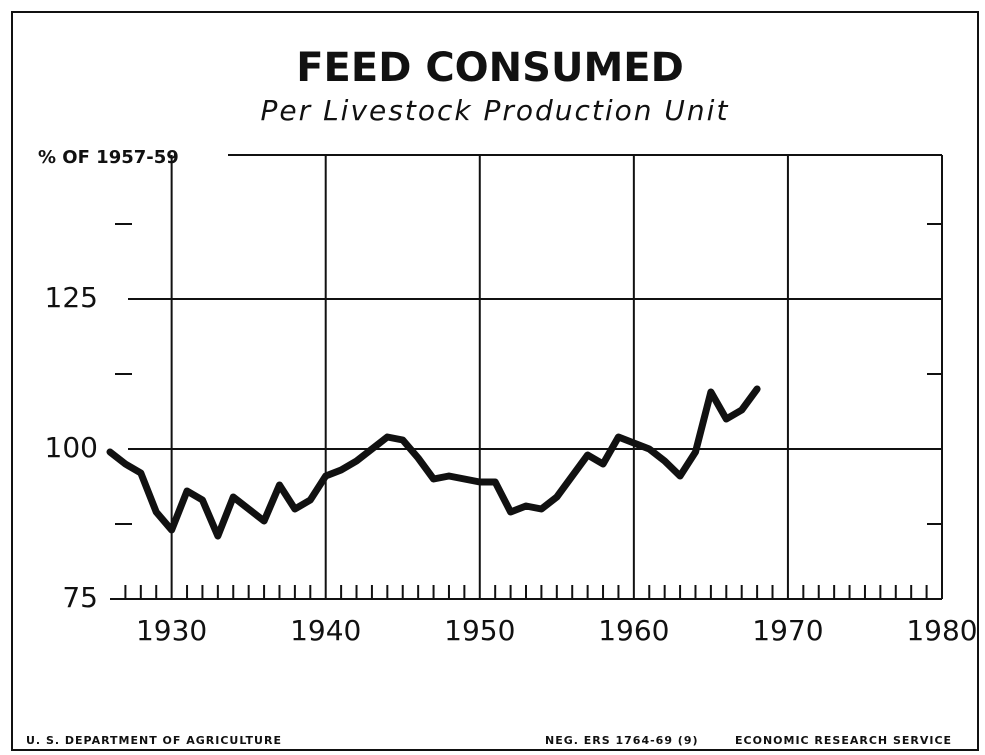 This screenshot has height=755, width=985. What do you see at coordinates (71, 297) in the screenshot?
I see `y-tick-label: 125` at bounding box center [71, 297].